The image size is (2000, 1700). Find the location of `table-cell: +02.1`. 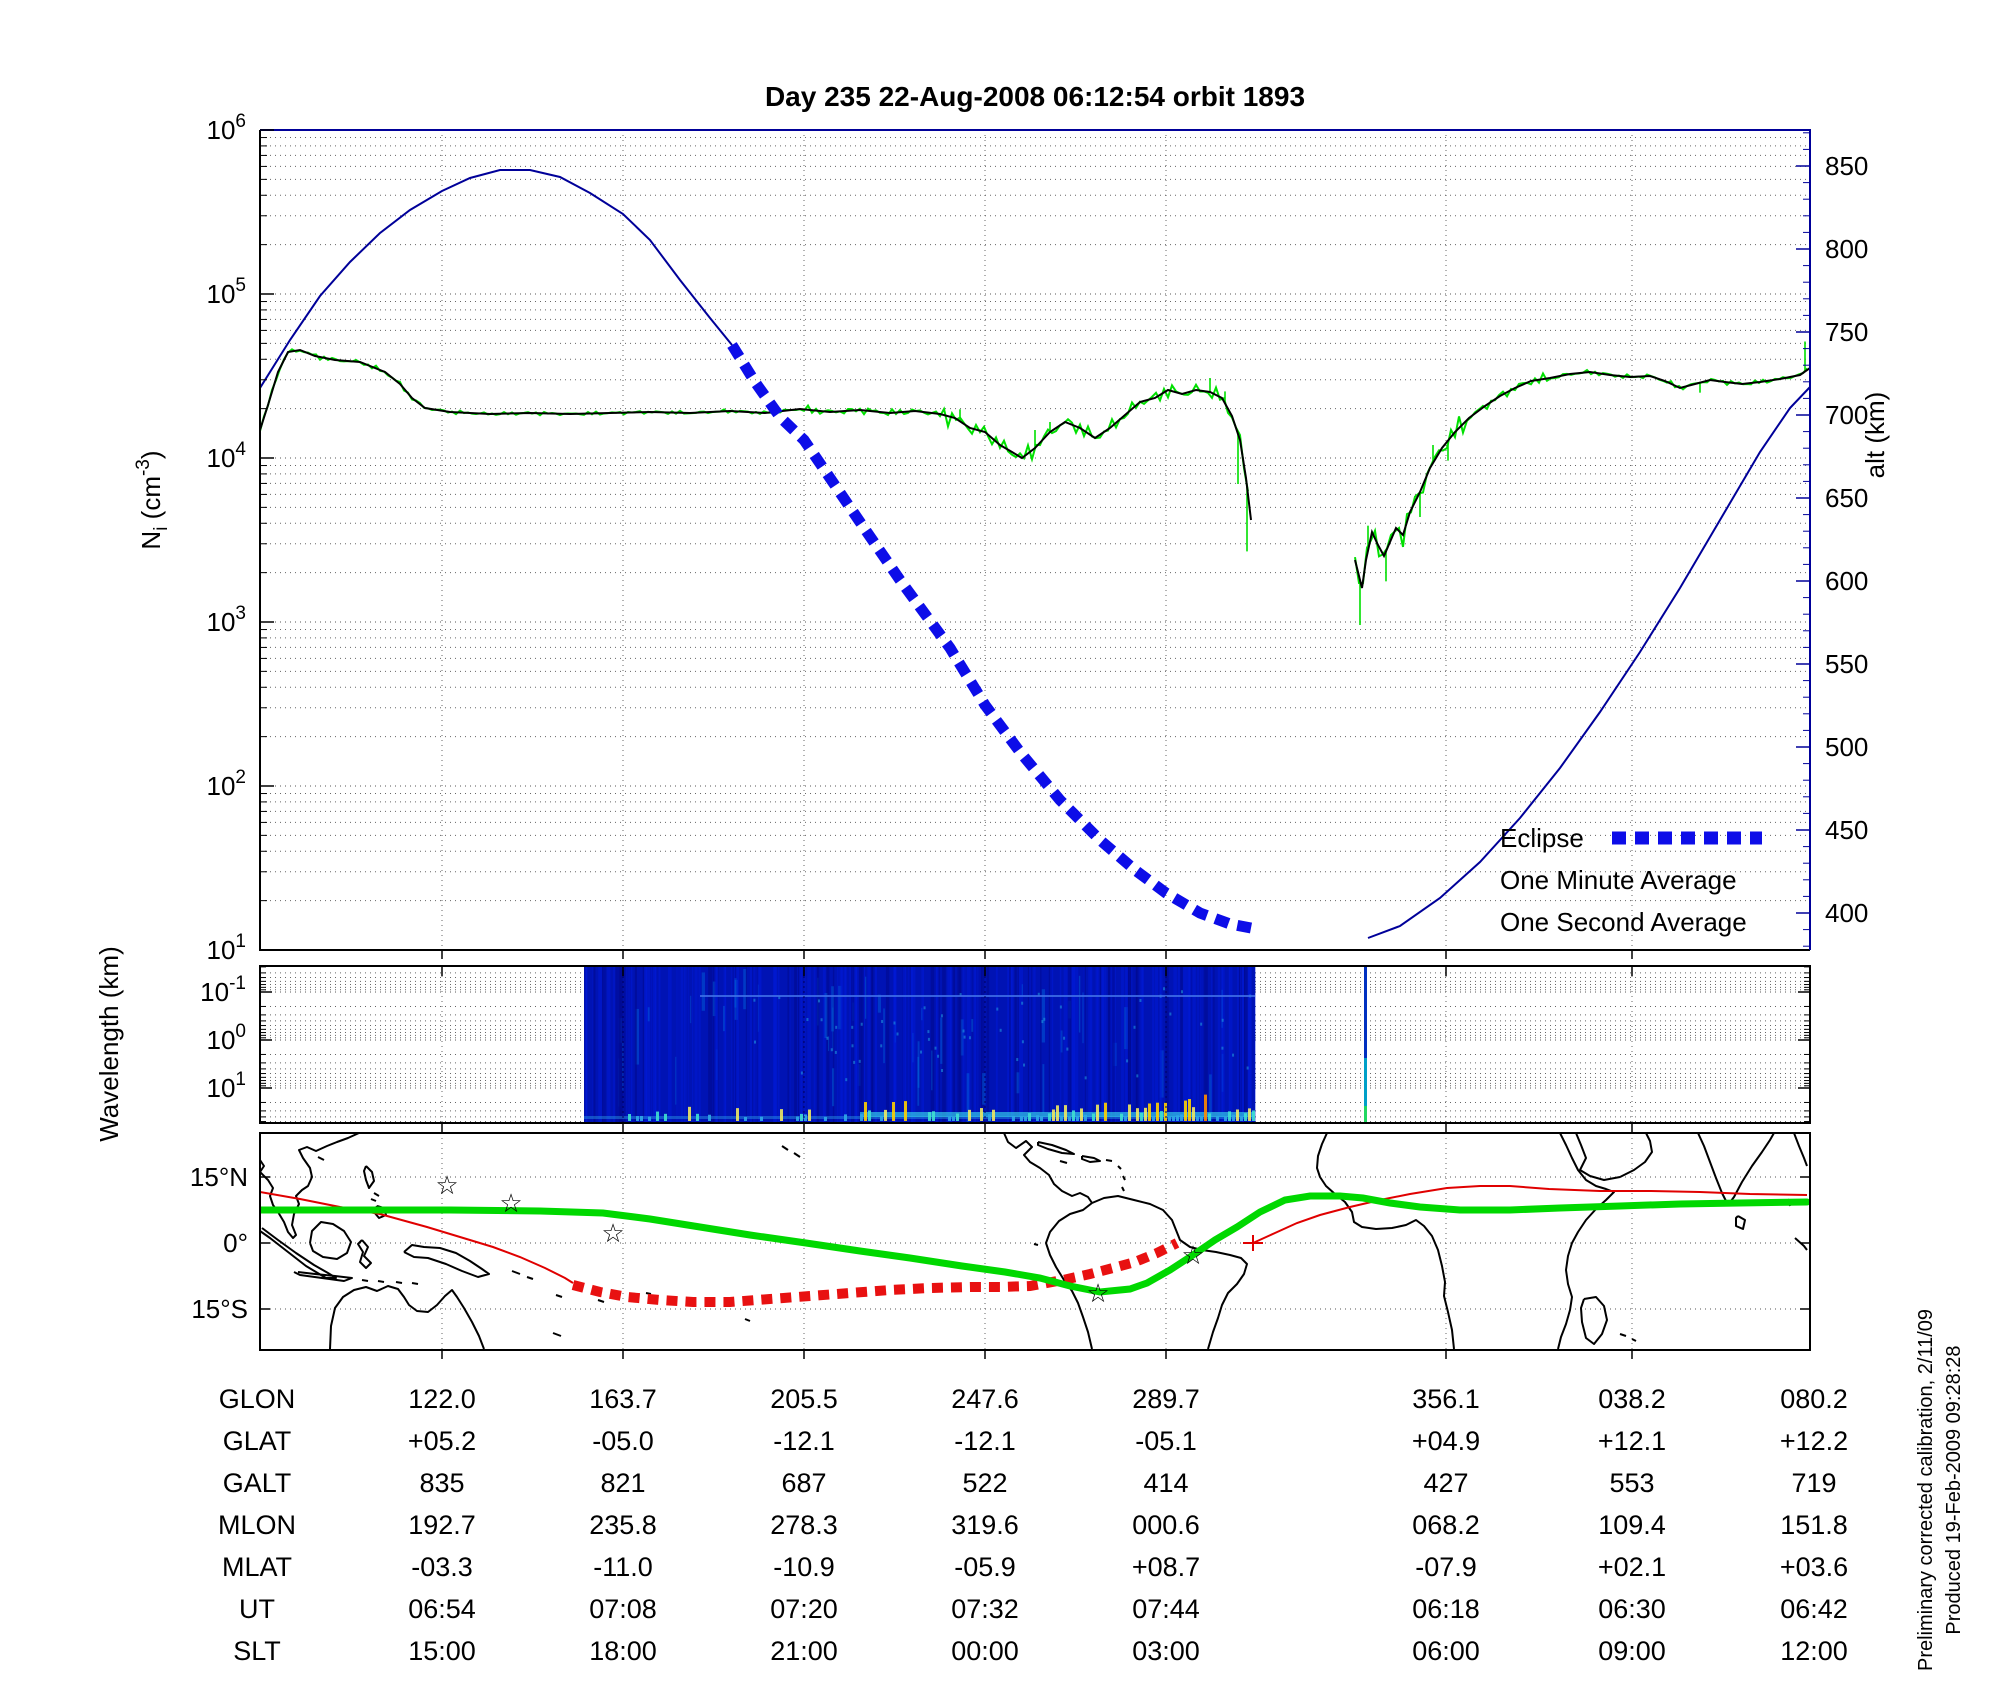

table-cell: +02.1 is located at coordinates (1632, 1567).